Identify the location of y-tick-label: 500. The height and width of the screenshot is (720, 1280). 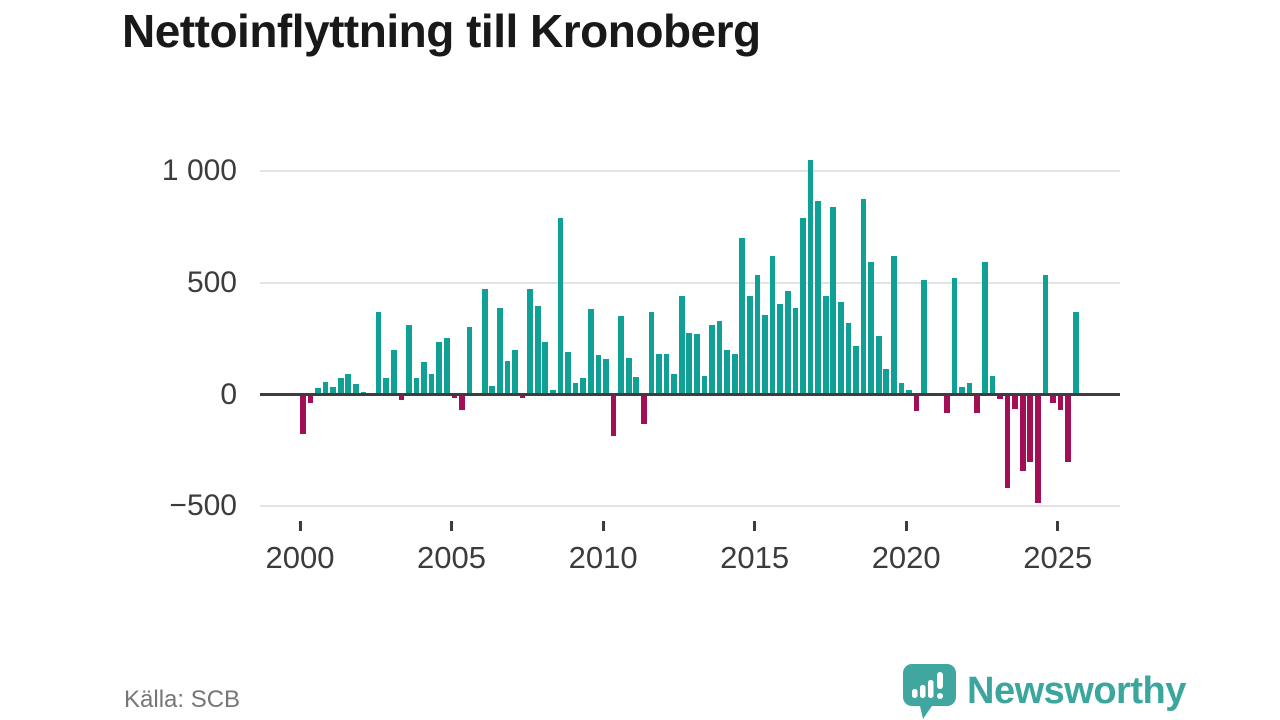
(211, 282).